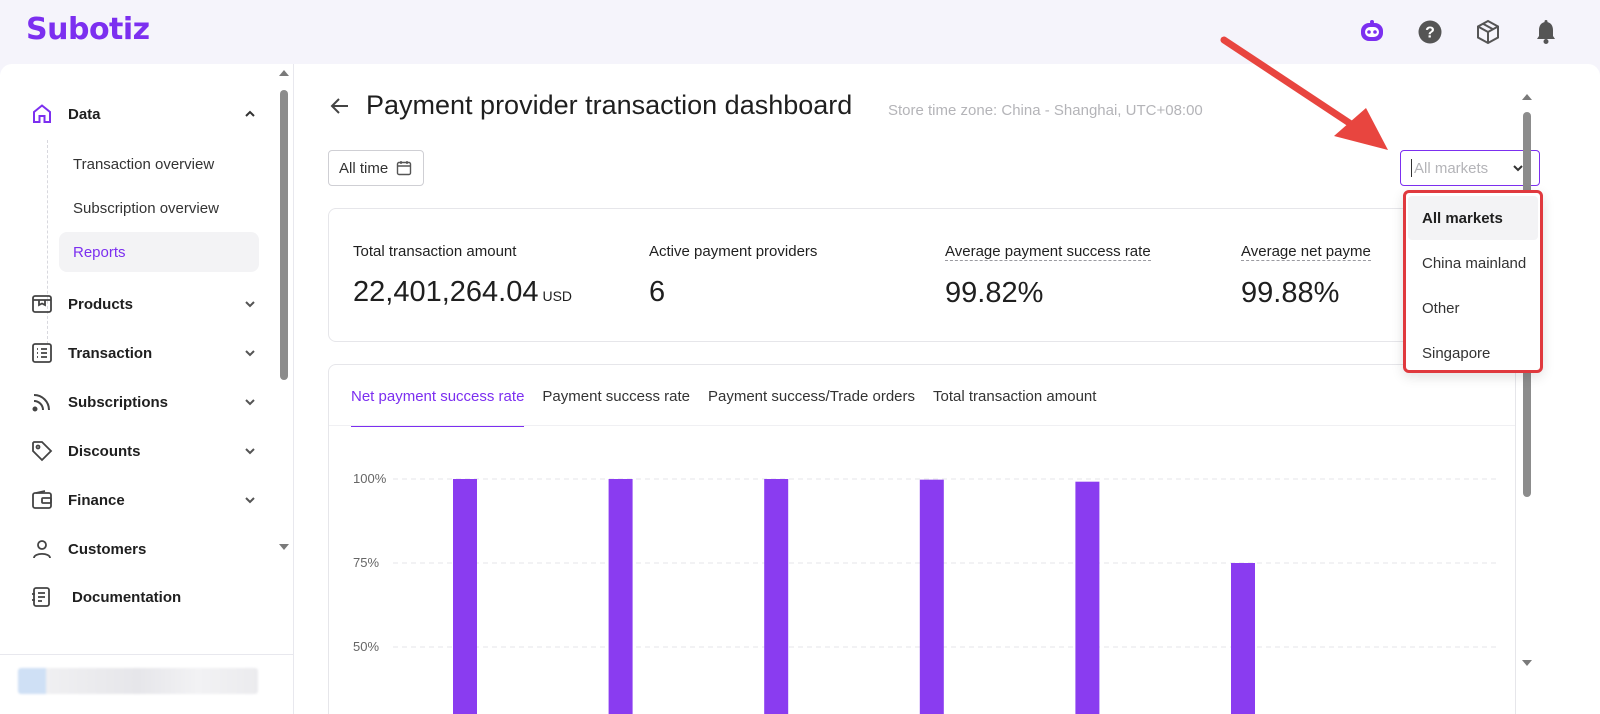  Describe the element at coordinates (101, 304) in the screenshot. I see `sidebar-item-label: Products` at that location.